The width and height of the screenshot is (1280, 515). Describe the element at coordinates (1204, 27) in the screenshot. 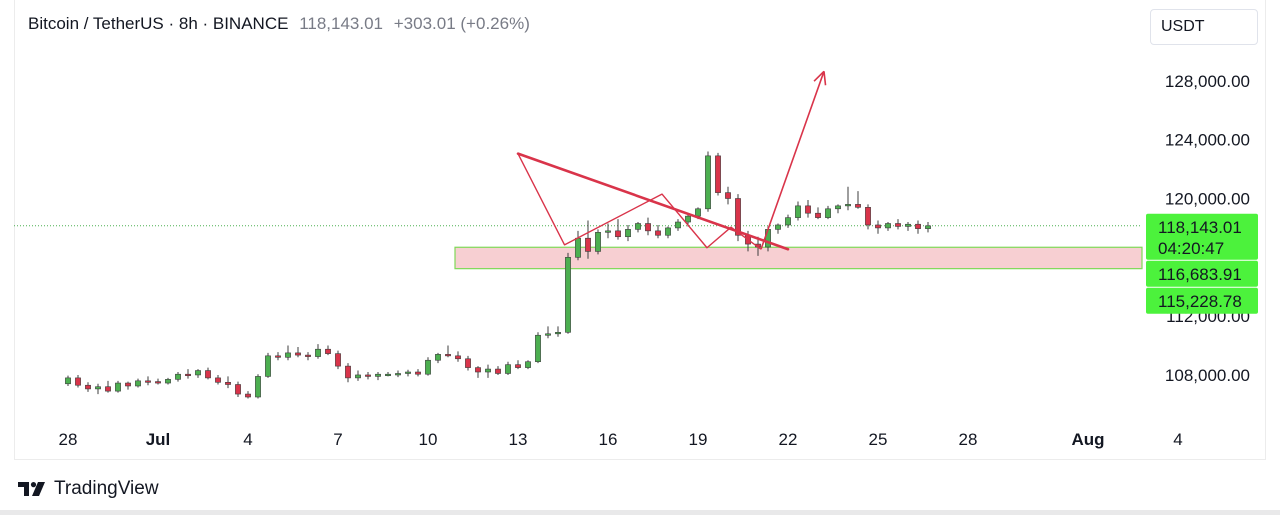

I see `currency-selector-button: USDT` at that location.